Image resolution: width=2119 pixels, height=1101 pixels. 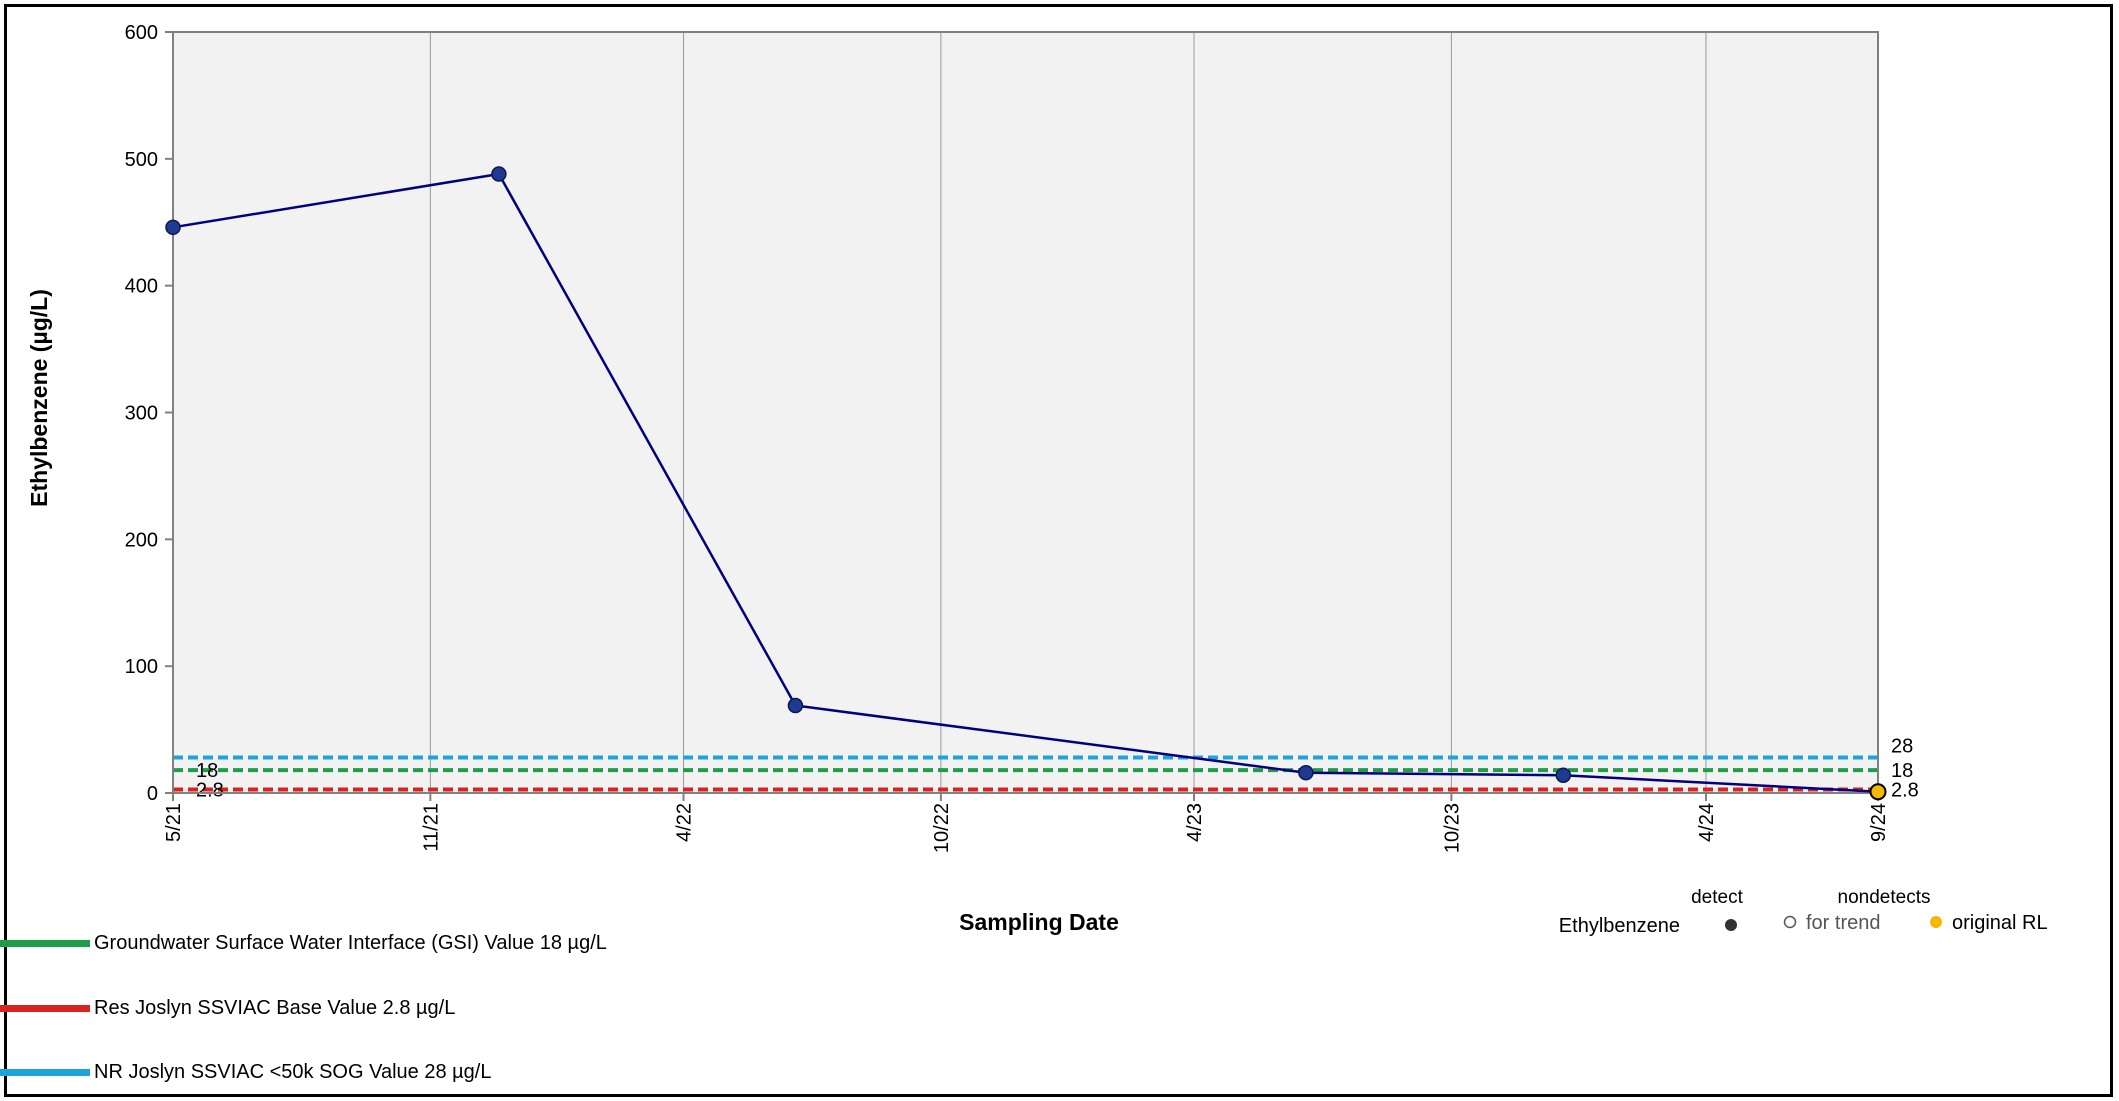 I want to click on marker-legend-original-rl: original RL, so click(x=2000, y=923).